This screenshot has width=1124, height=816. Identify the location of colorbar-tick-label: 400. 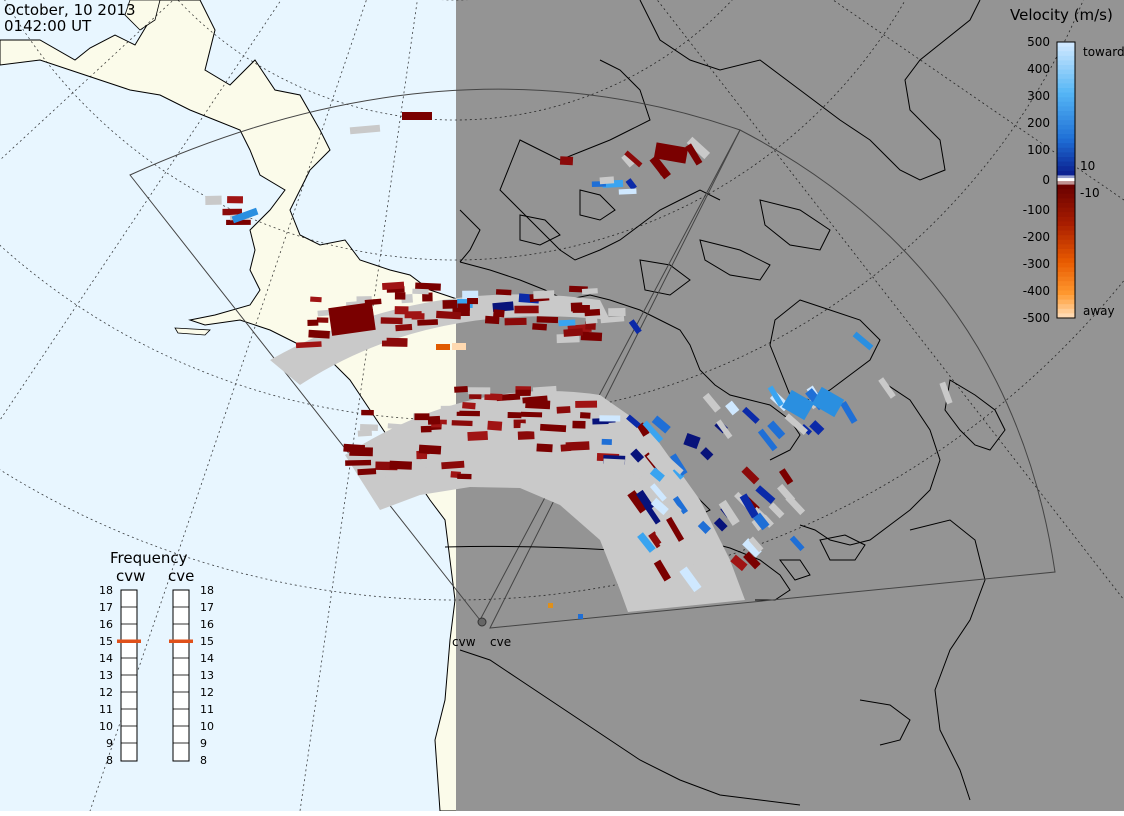
(1038, 69).